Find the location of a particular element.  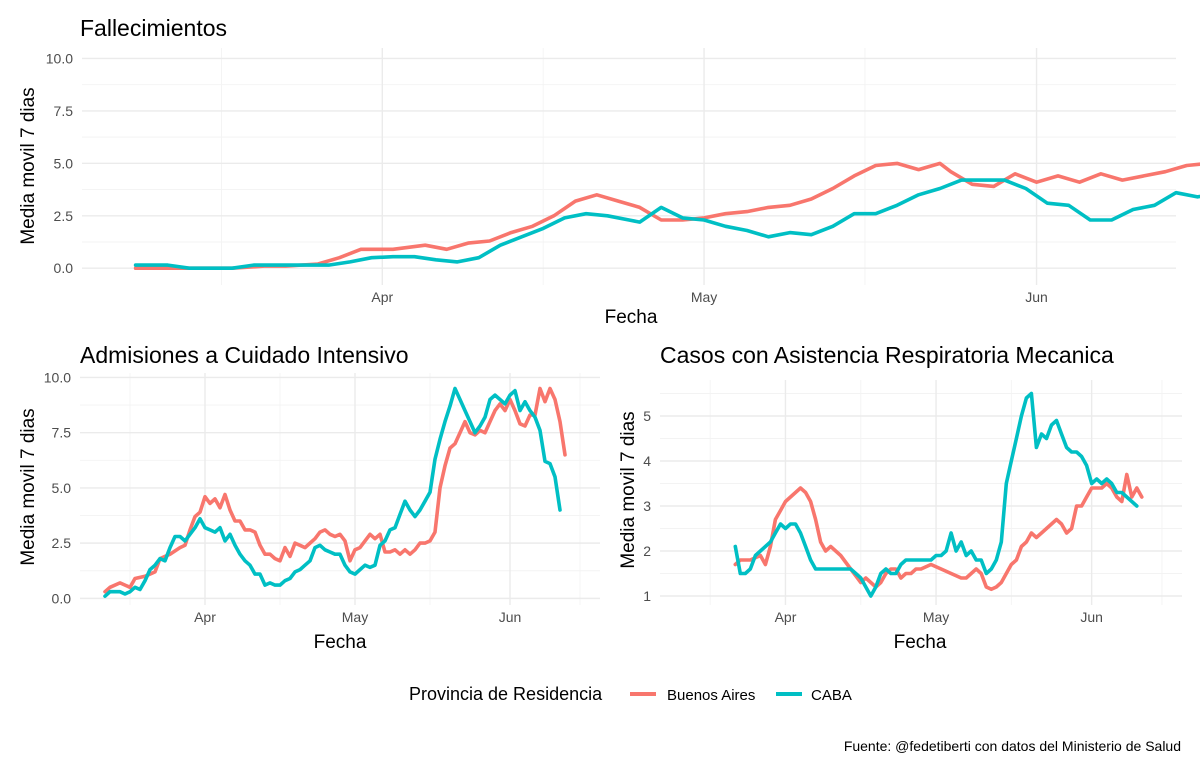

panel-admisiones-plot is located at coordinates (335, 492).